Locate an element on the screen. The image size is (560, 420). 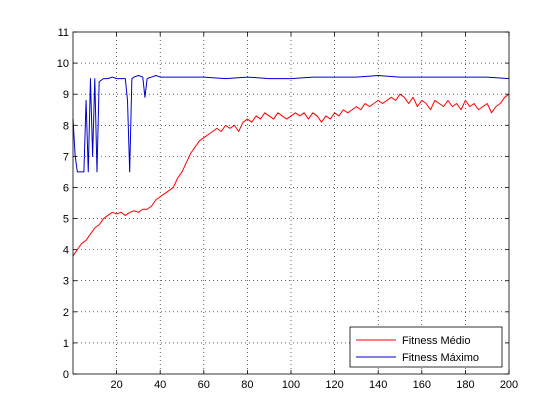
x-tick-label: 200 is located at coordinates (509, 385).